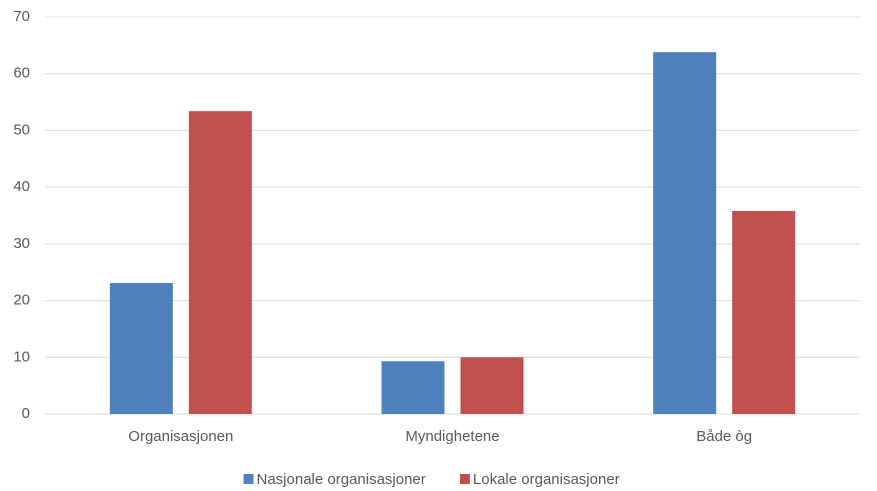 This screenshot has width=877, height=491. What do you see at coordinates (21, 186) in the screenshot?
I see `y-tick-label: 40` at bounding box center [21, 186].